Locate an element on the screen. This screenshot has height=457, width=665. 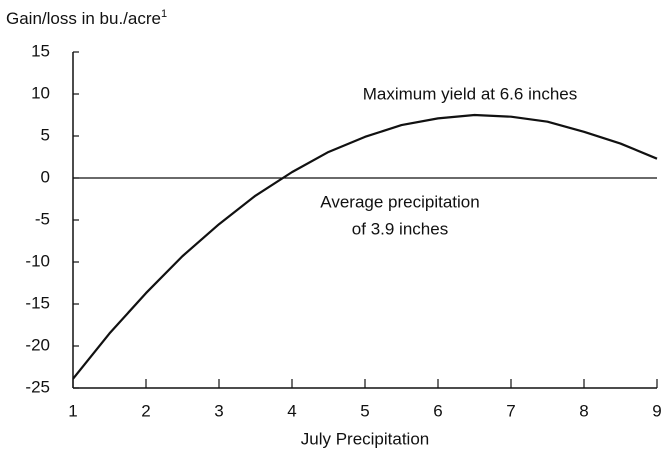
annotation: Maximum yield at 6.6 inches is located at coordinates (470, 93).